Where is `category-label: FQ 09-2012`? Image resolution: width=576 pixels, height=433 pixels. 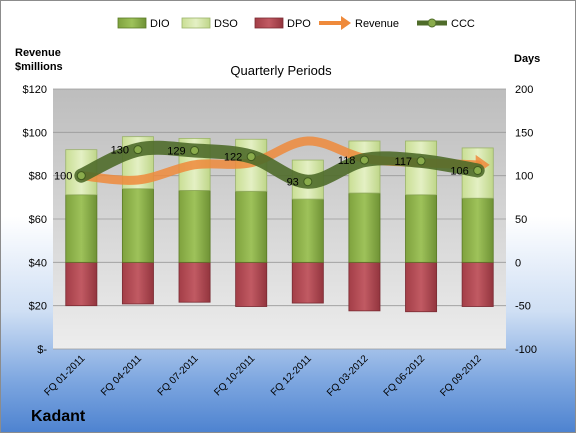 category-label: FQ 09-2012 is located at coordinates (461, 376).